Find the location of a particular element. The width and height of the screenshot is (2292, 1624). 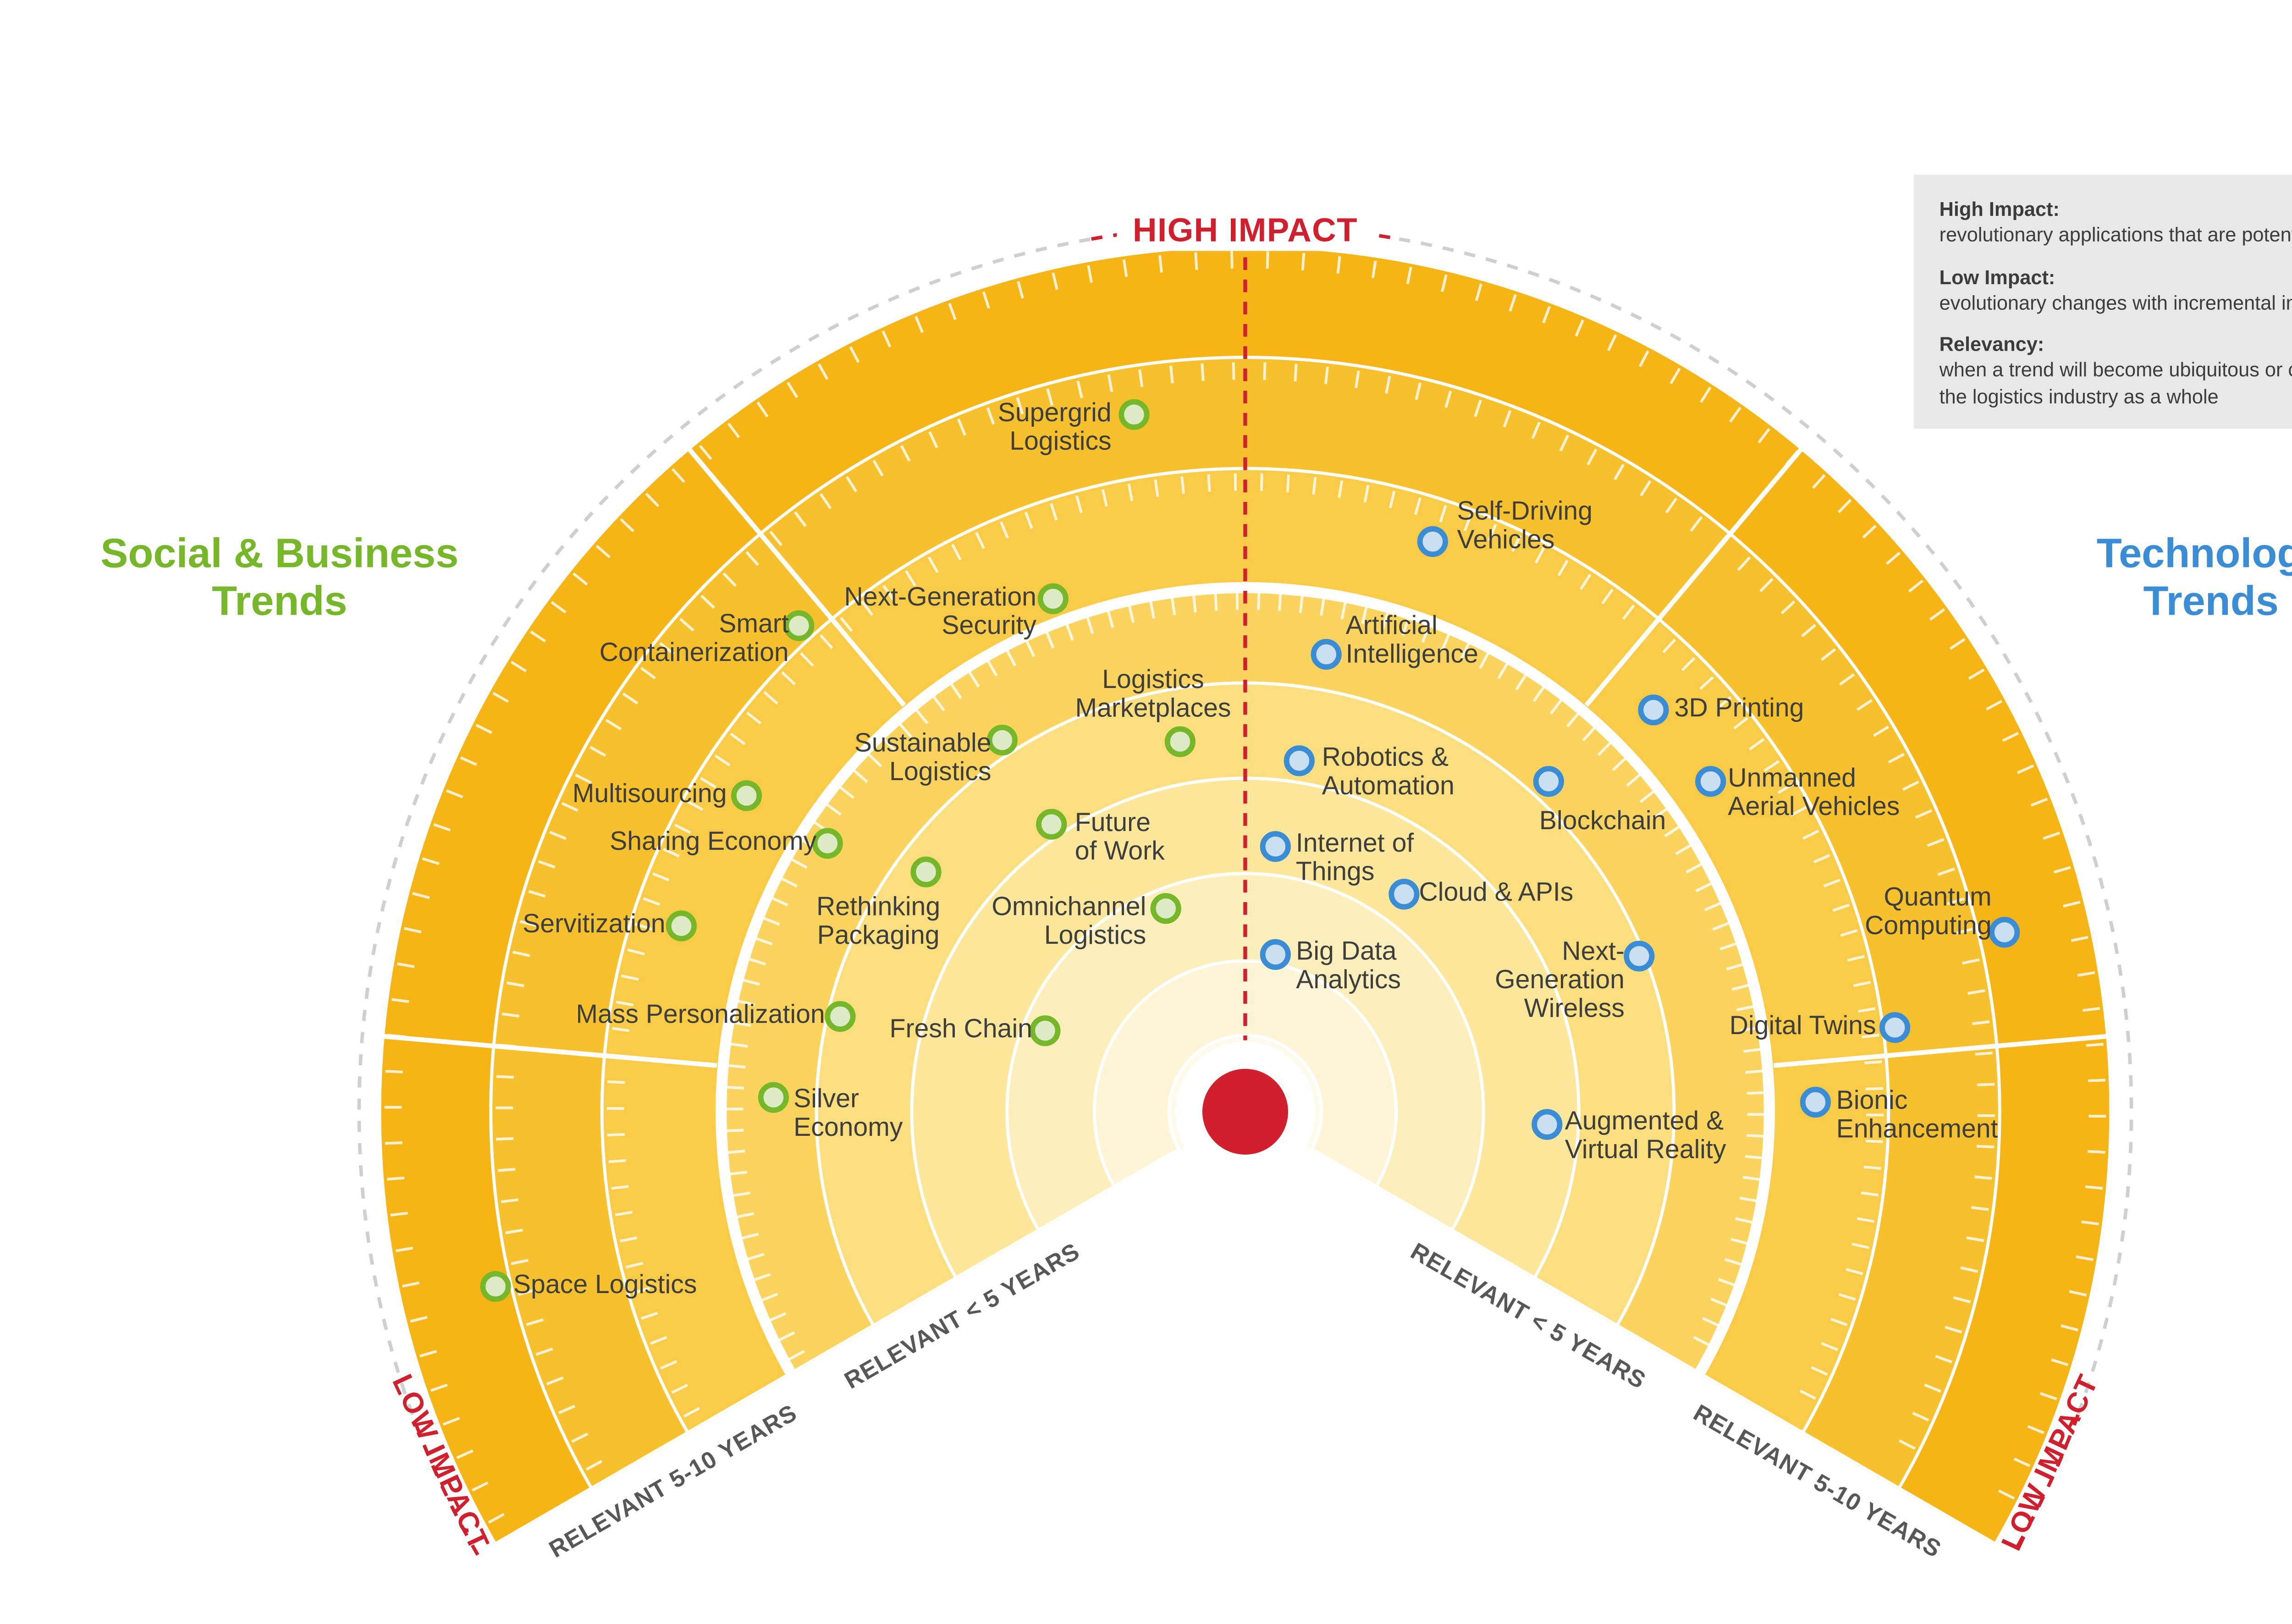

social-trend-label: Sharing Economy is located at coordinates (713, 841).